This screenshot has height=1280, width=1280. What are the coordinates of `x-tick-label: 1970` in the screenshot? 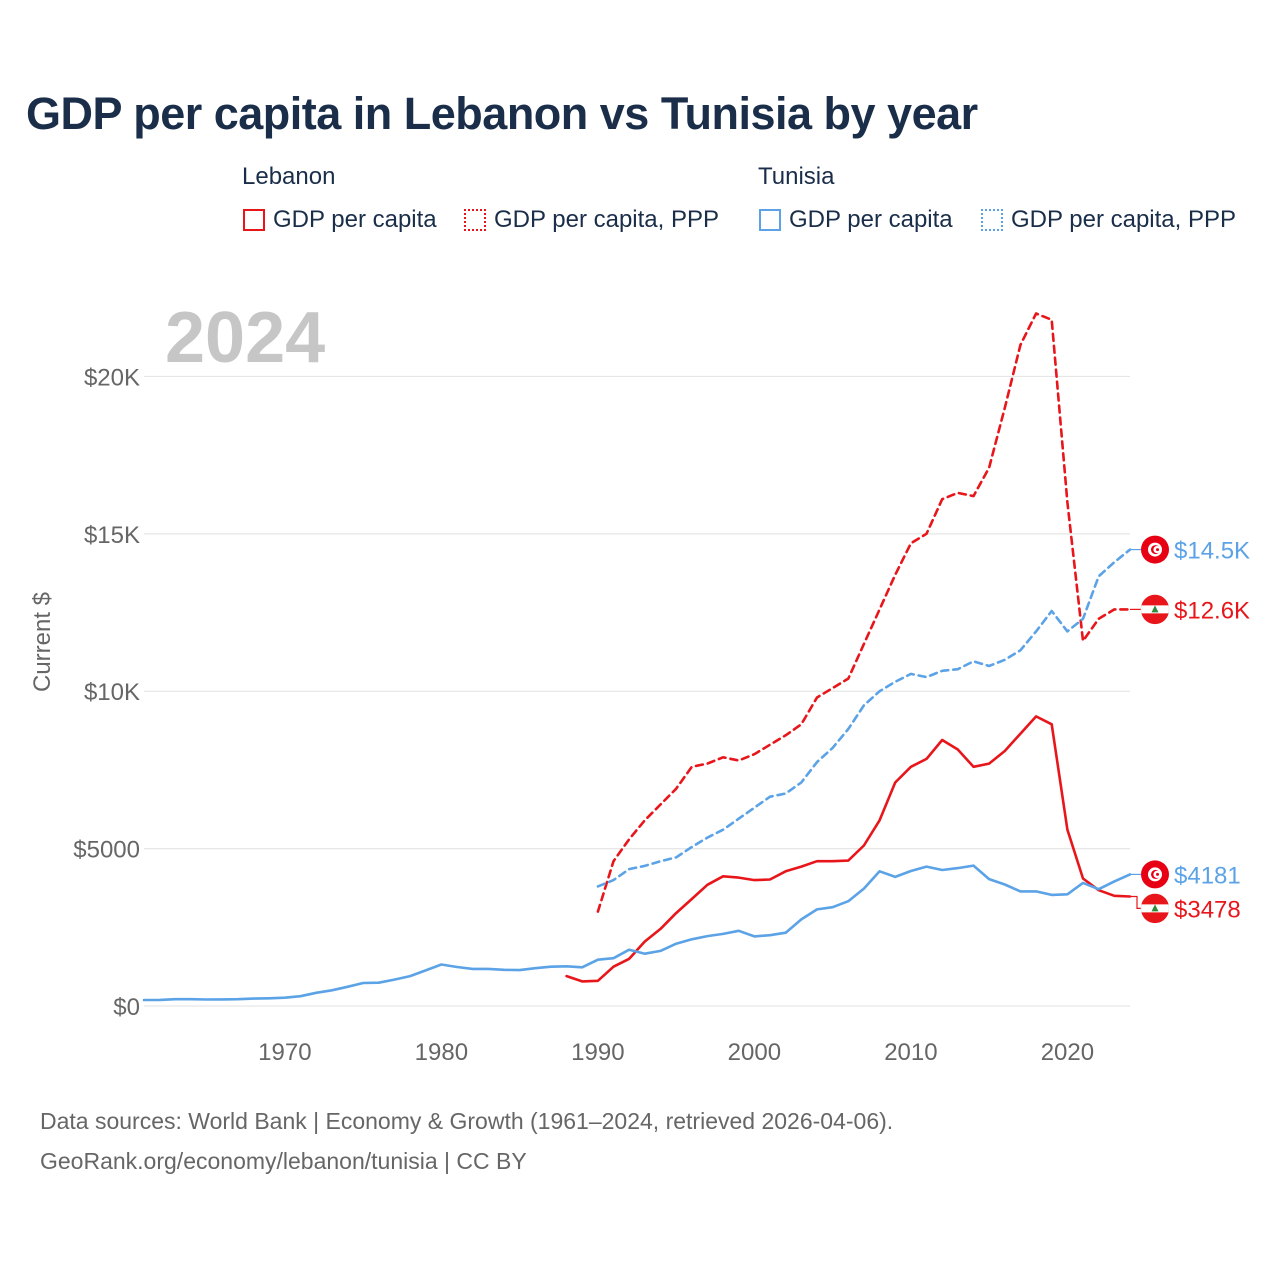 It's located at (284, 1052).